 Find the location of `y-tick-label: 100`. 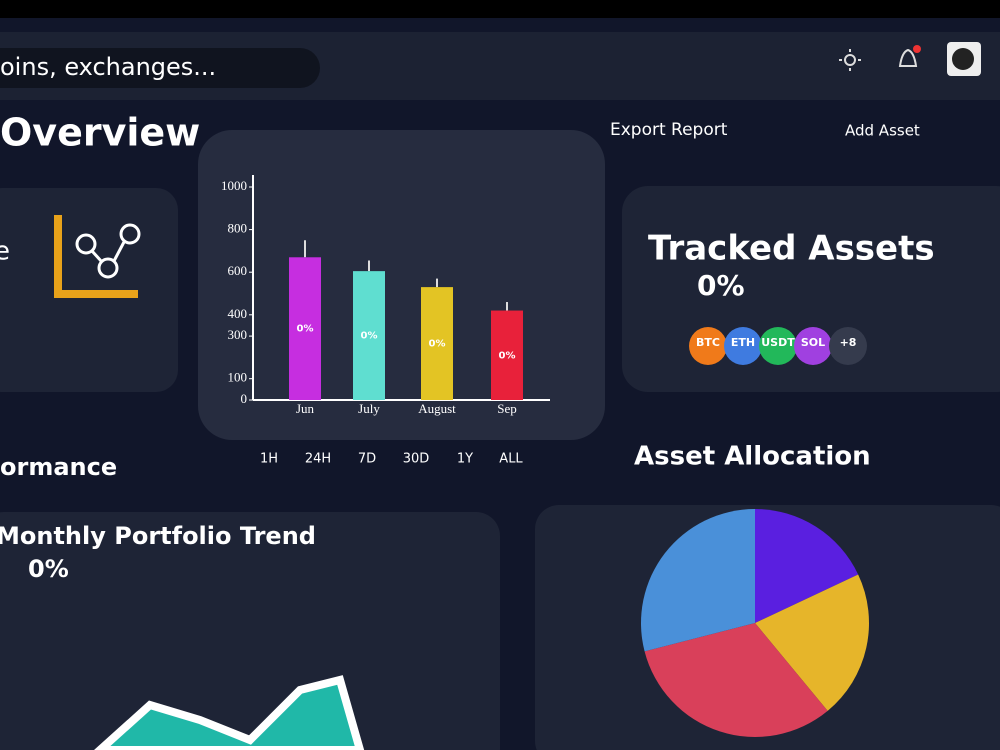

y-tick-label: 100 is located at coordinates (238, 377).